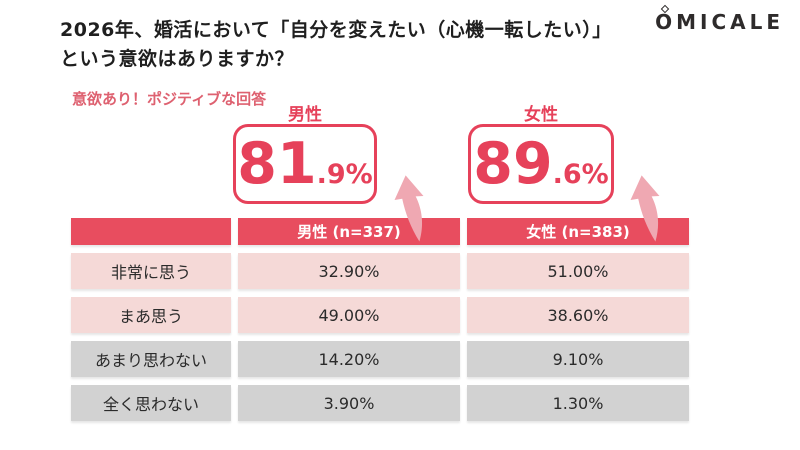 The image size is (800, 450). I want to click on header-corner-cell, so click(151, 231).